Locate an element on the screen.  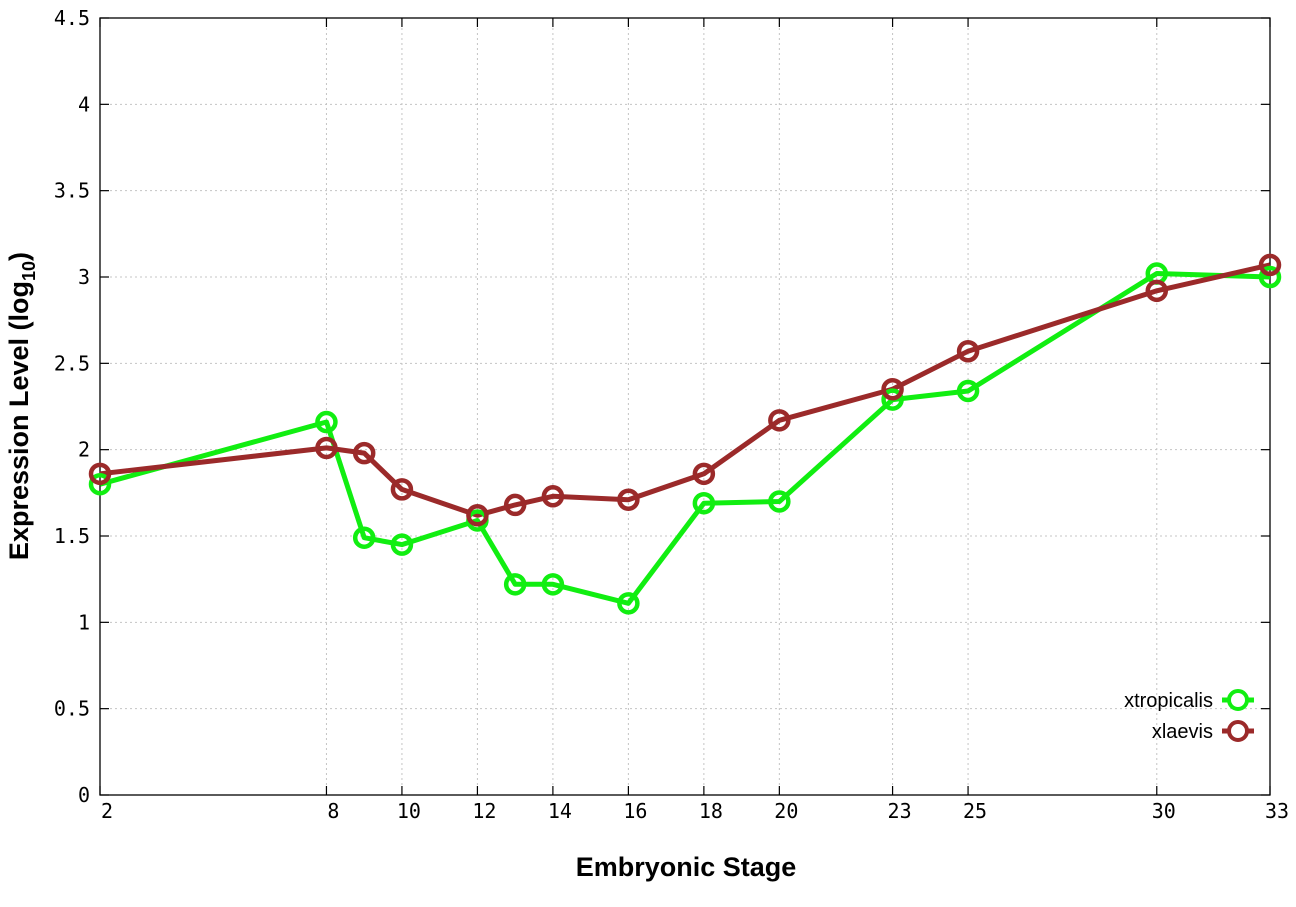
x-tick-label: 16 is located at coordinates (635, 811).